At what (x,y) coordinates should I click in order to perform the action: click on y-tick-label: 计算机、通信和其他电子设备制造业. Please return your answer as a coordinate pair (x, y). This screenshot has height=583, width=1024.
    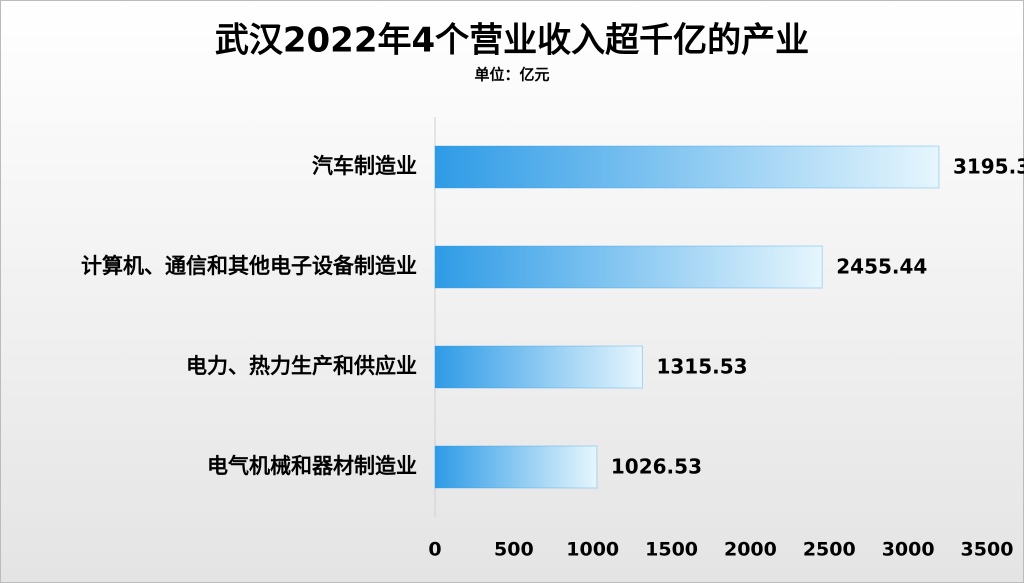
    Looking at the image, I should click on (249, 266).